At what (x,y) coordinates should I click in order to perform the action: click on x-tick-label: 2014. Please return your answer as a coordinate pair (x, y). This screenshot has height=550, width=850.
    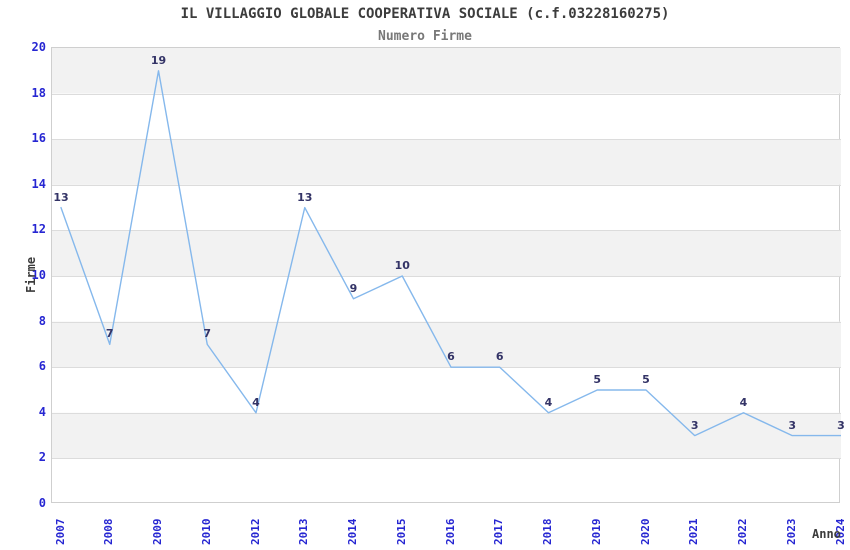
    Looking at the image, I should click on (352, 532).